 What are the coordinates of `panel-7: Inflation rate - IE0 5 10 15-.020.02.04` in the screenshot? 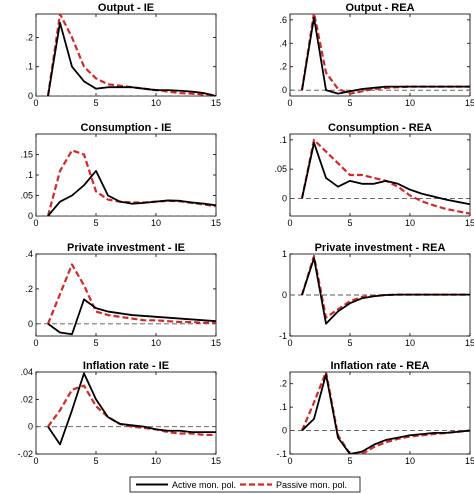 It's located at (119, 413).